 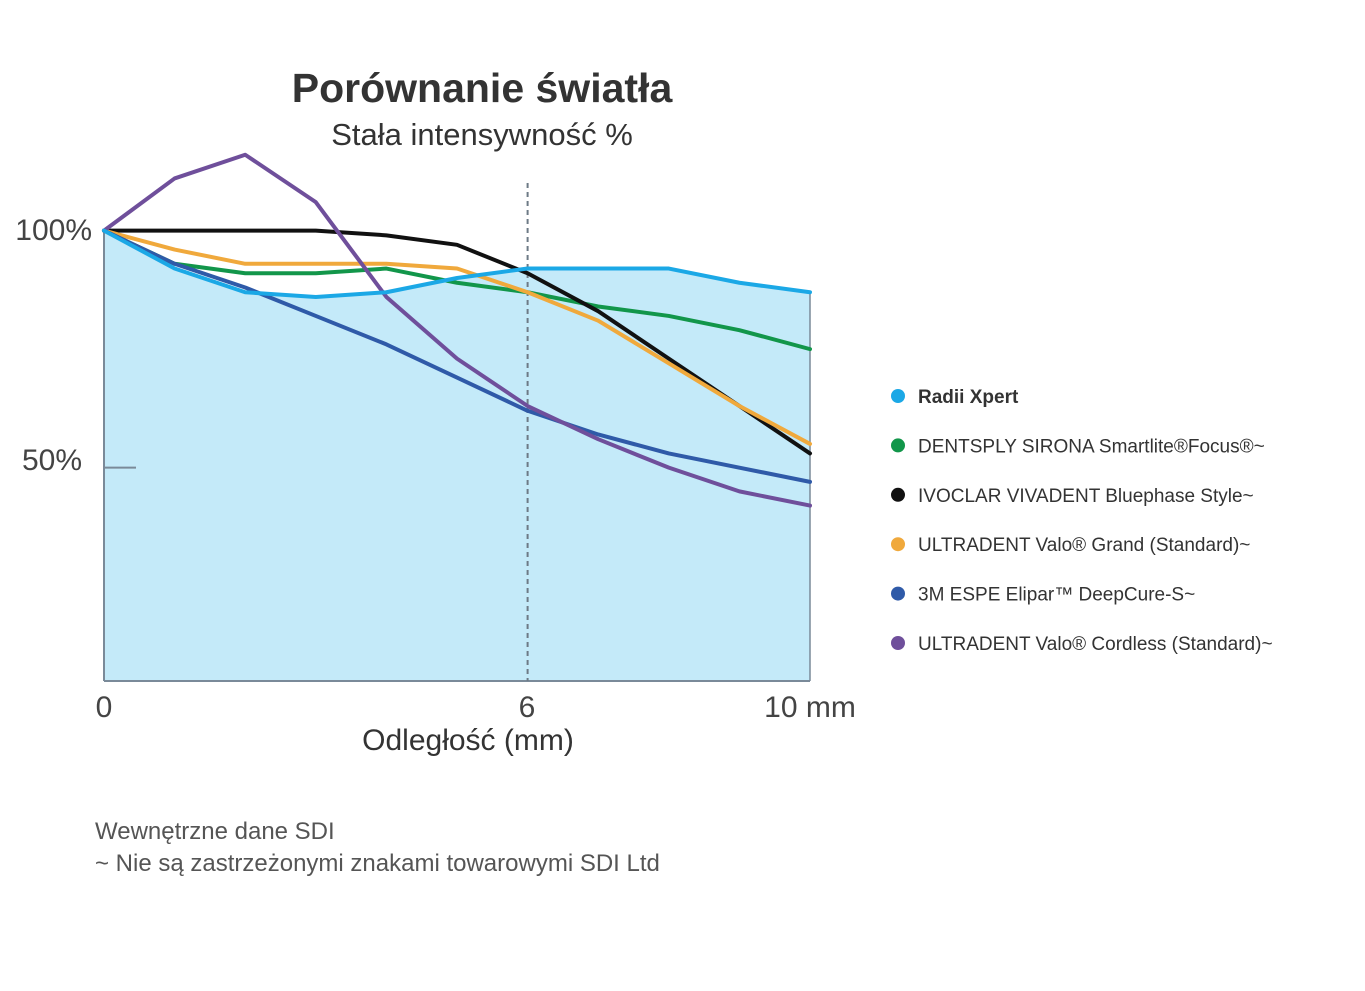 What do you see at coordinates (1095, 644) in the screenshot?
I see `legend-label-ultradent-valo-cordless-standard: ULTRADENT Valo® Cordless (Standard)~` at bounding box center [1095, 644].